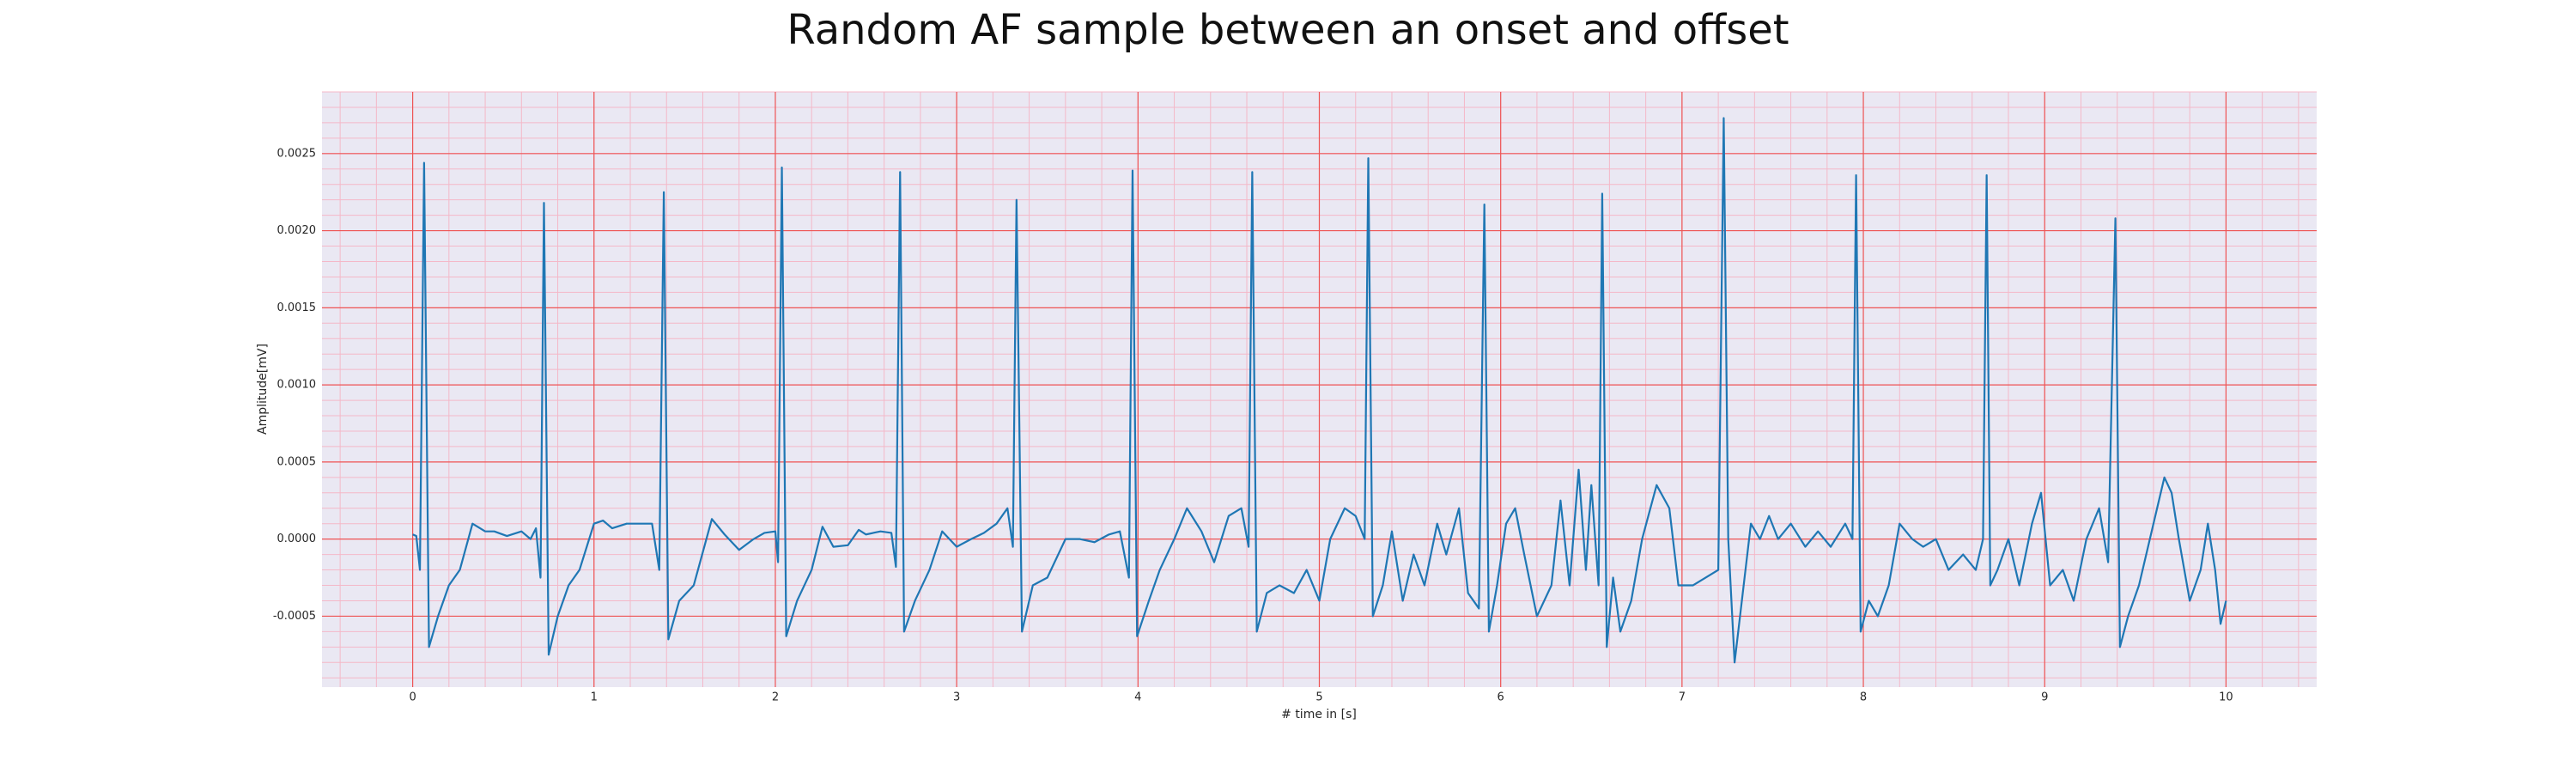  Describe the element at coordinates (1319, 697) in the screenshot. I see `x-tick-label: 5` at that location.